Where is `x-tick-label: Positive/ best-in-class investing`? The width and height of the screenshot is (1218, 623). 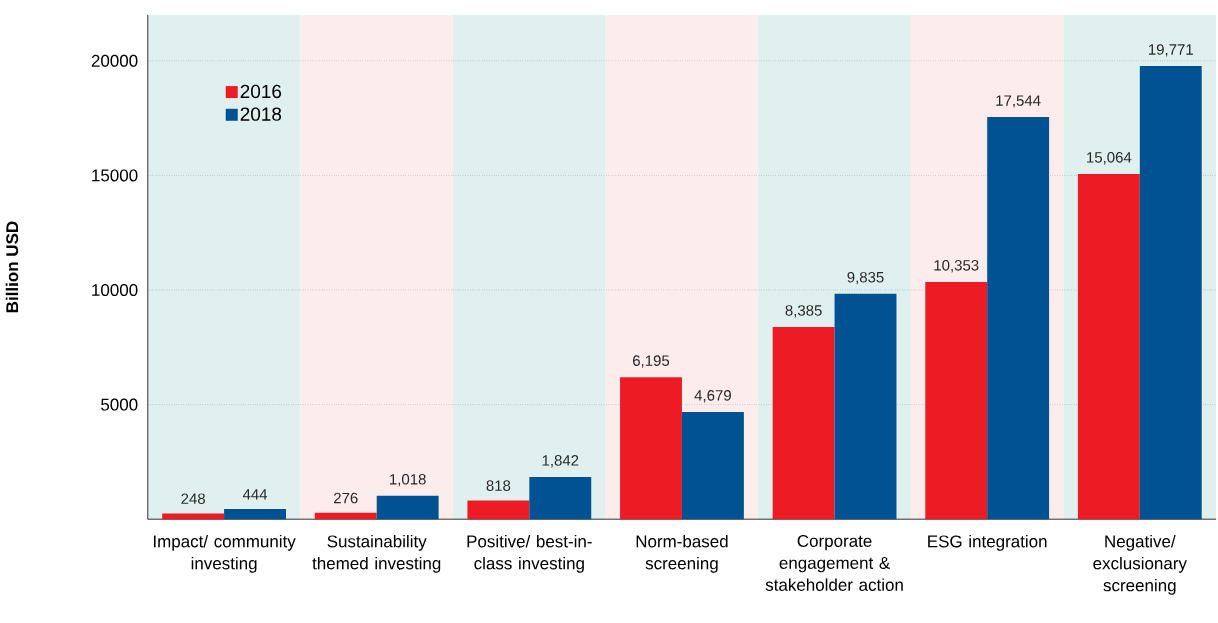
x-tick-label: Positive/ best-in-class investing is located at coordinates (529, 553).